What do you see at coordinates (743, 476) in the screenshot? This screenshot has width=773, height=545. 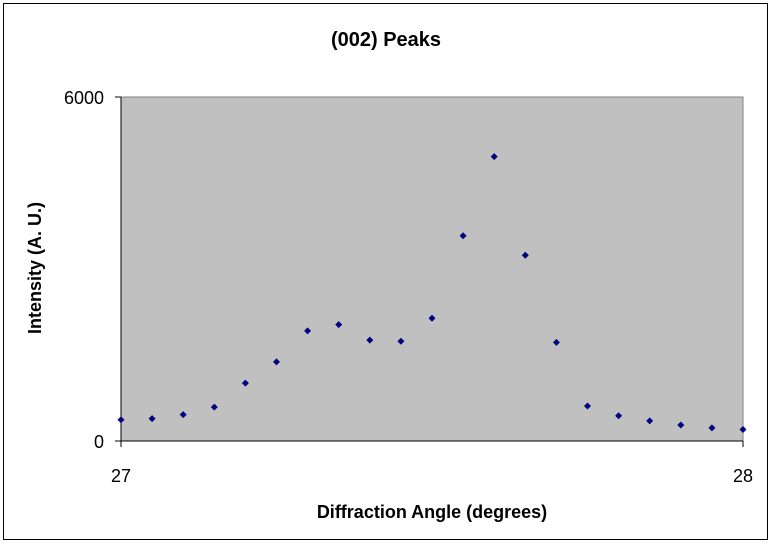 I see `x-tick-label-max: 28` at bounding box center [743, 476].